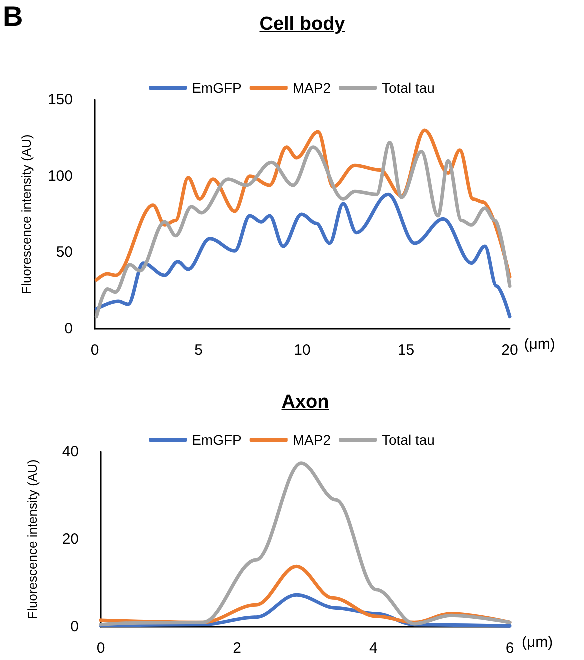 Image resolution: width=584 pixels, height=660 pixels. I want to click on x-tick-label: 6, so click(510, 648).